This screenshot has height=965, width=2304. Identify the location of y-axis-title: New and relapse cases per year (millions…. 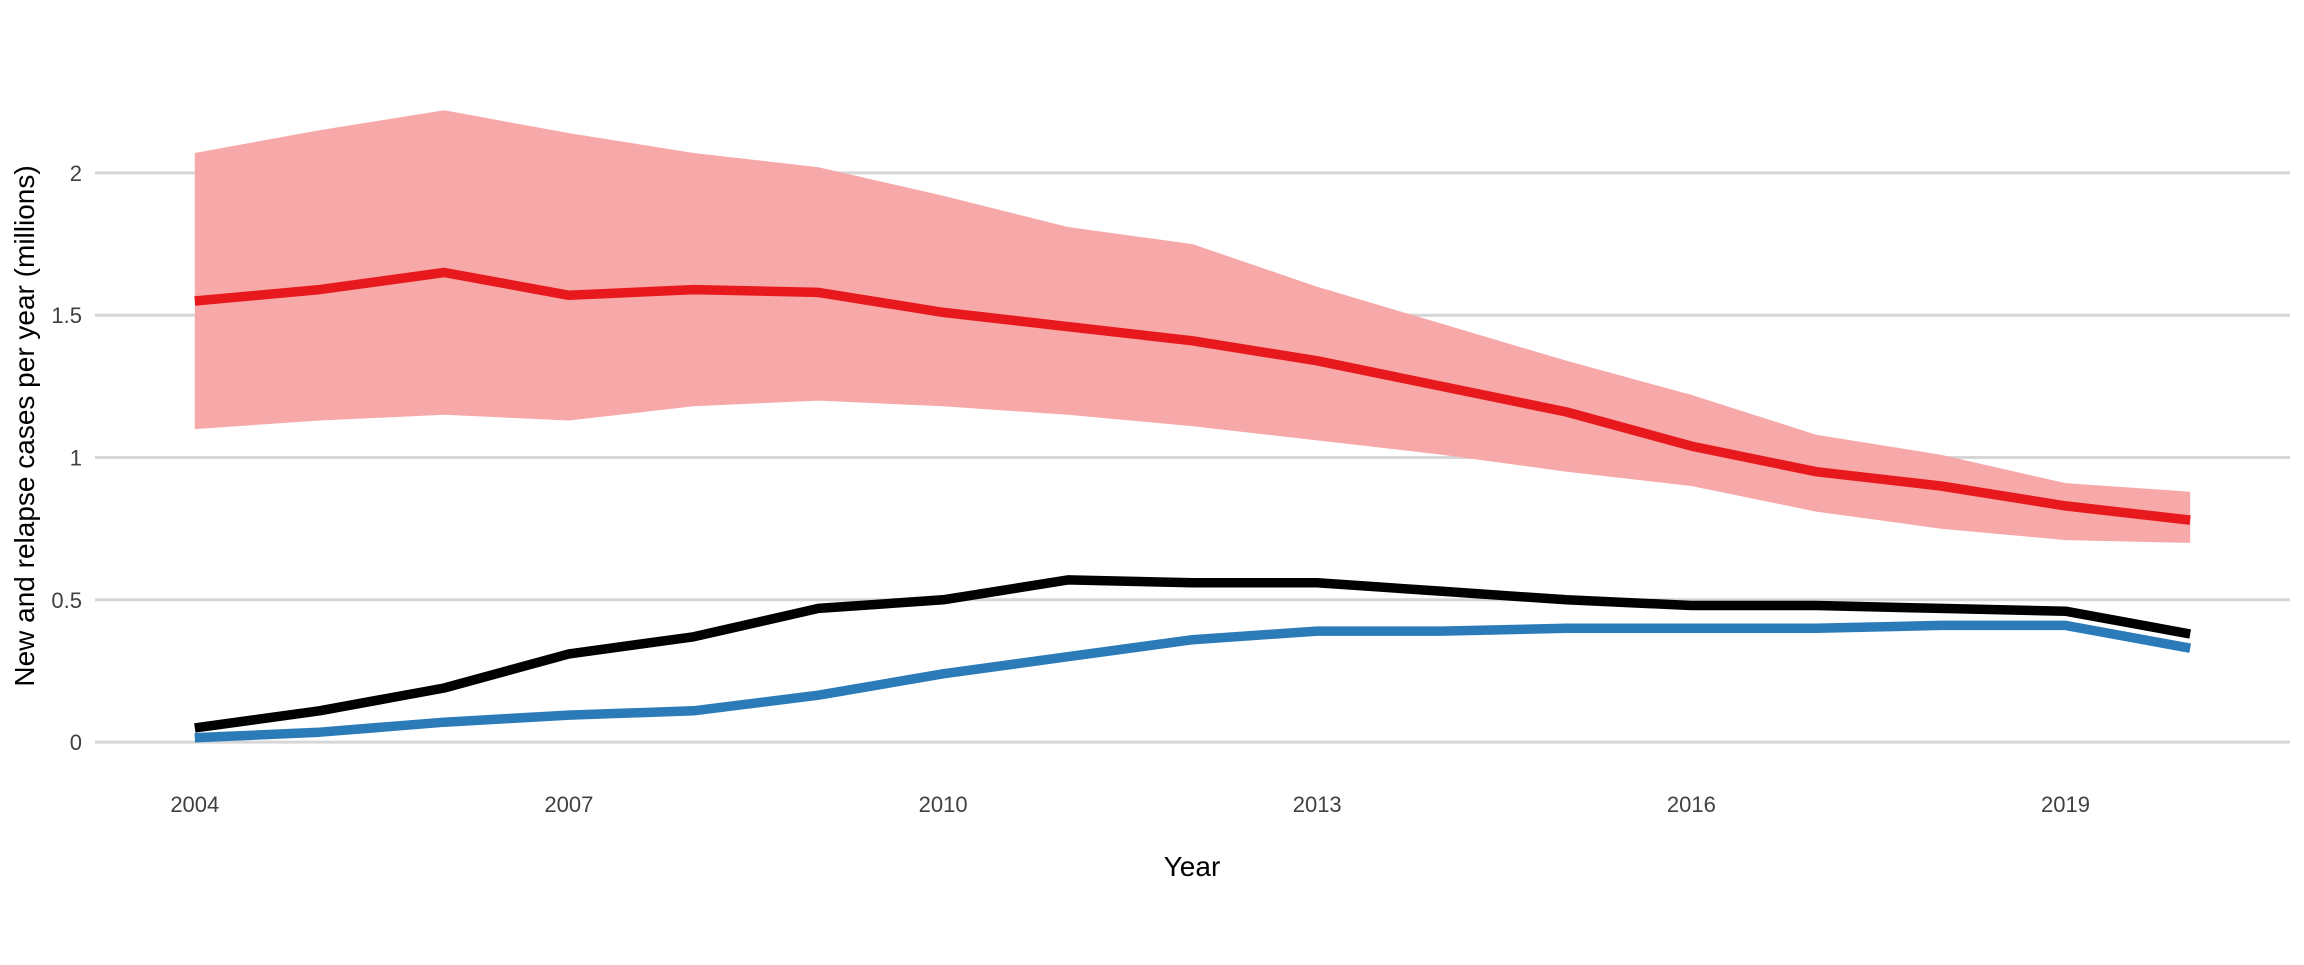
(24, 425).